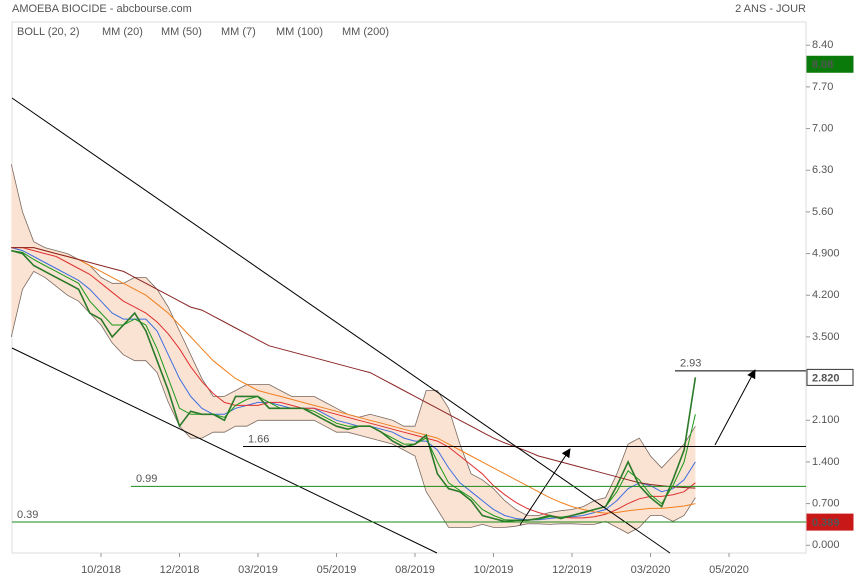  What do you see at coordinates (180, 570) in the screenshot?
I see `x-tick-label: 12/2018` at bounding box center [180, 570].